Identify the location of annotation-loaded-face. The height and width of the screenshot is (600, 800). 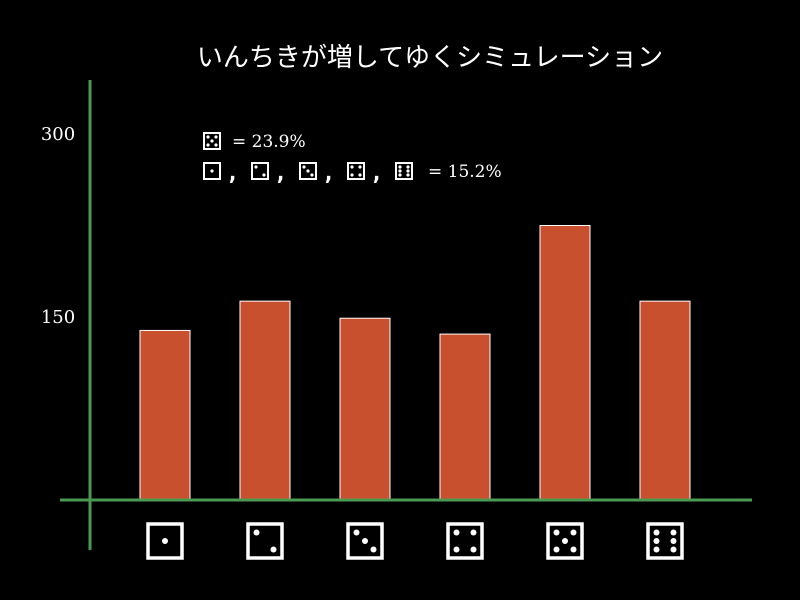
(212, 141).